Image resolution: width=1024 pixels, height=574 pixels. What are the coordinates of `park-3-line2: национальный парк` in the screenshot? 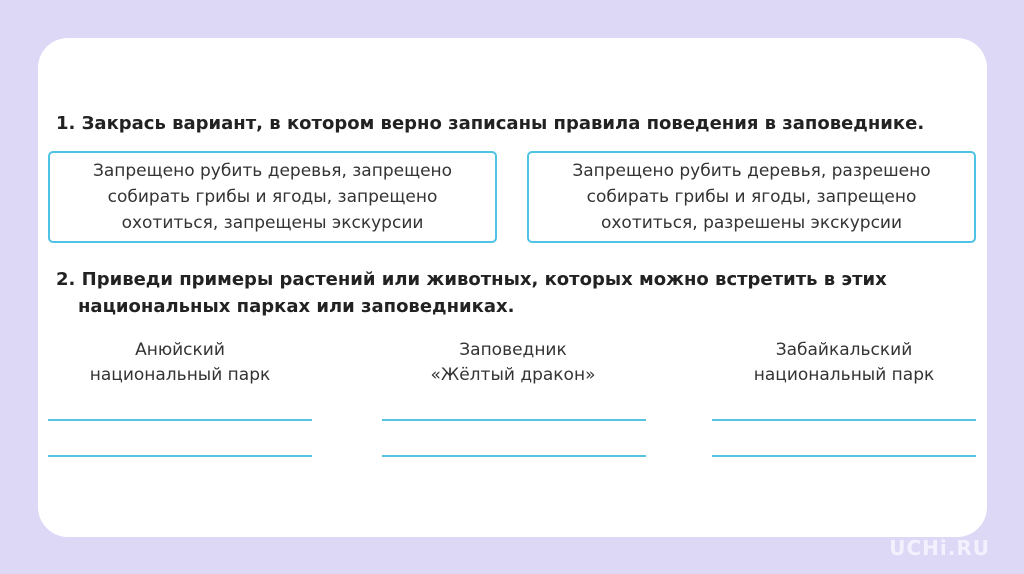 It's located at (844, 375).